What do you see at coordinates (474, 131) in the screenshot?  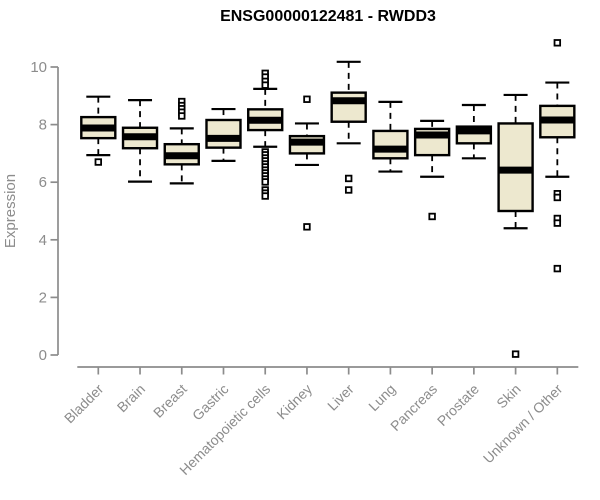 I see `box-prostate` at bounding box center [474, 131].